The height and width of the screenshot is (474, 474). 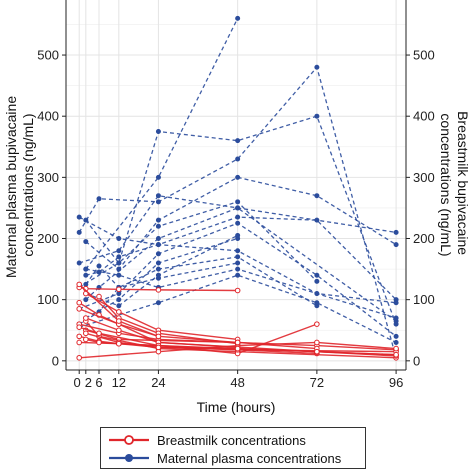 I want to click on legend-plasma-label: Maternal plasma concentrations, so click(x=249, y=458).